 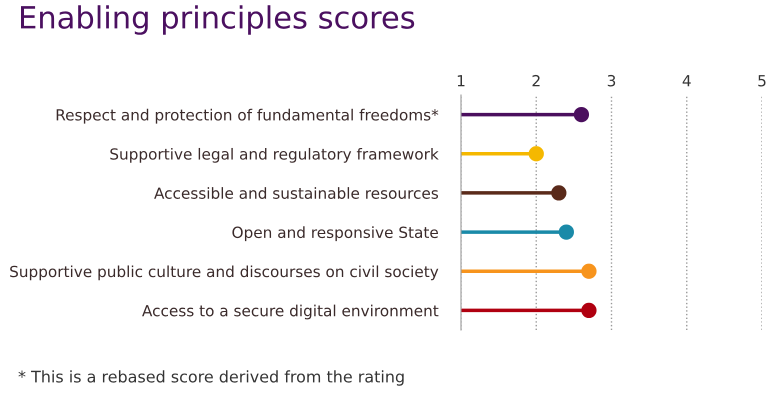 I want to click on chart-title: Enabling principles scores, so click(x=217, y=20).